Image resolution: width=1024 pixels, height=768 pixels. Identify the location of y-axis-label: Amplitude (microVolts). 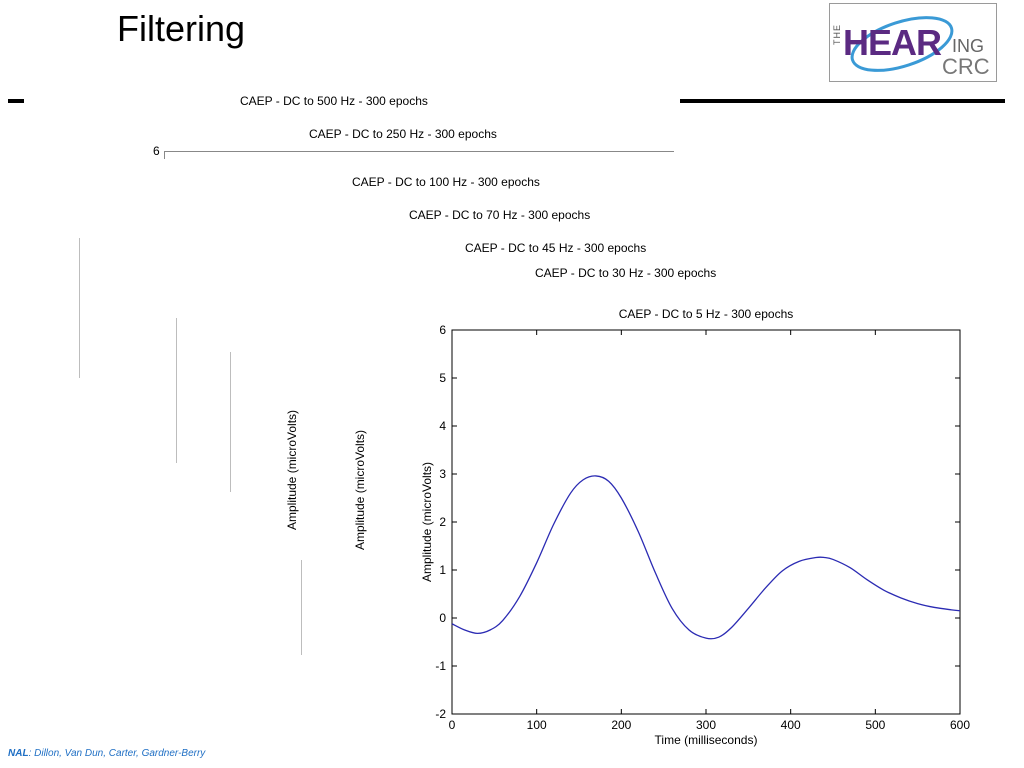
(427, 522).